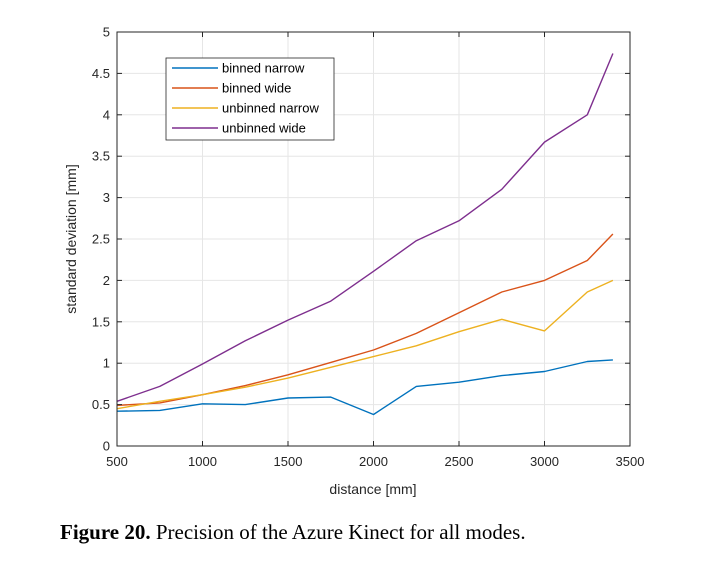 This screenshot has width=720, height=567. I want to click on y-tick-label: 4.5, so click(101, 73).